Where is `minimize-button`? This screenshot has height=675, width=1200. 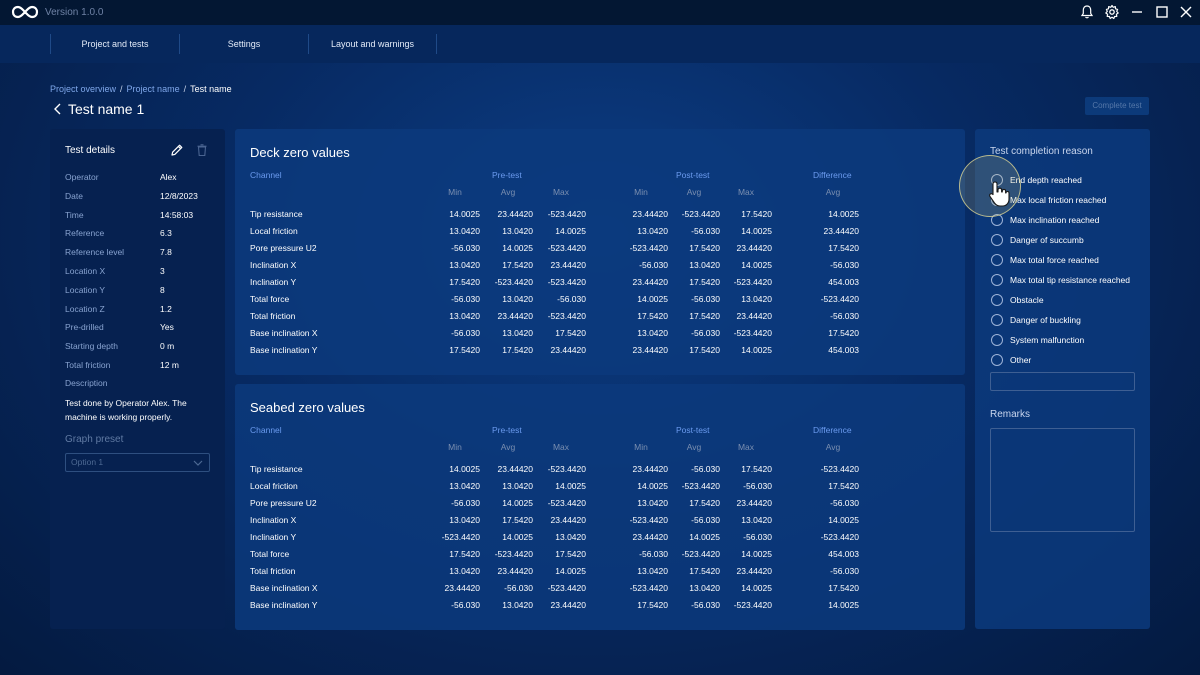
minimize-button is located at coordinates (1137, 12).